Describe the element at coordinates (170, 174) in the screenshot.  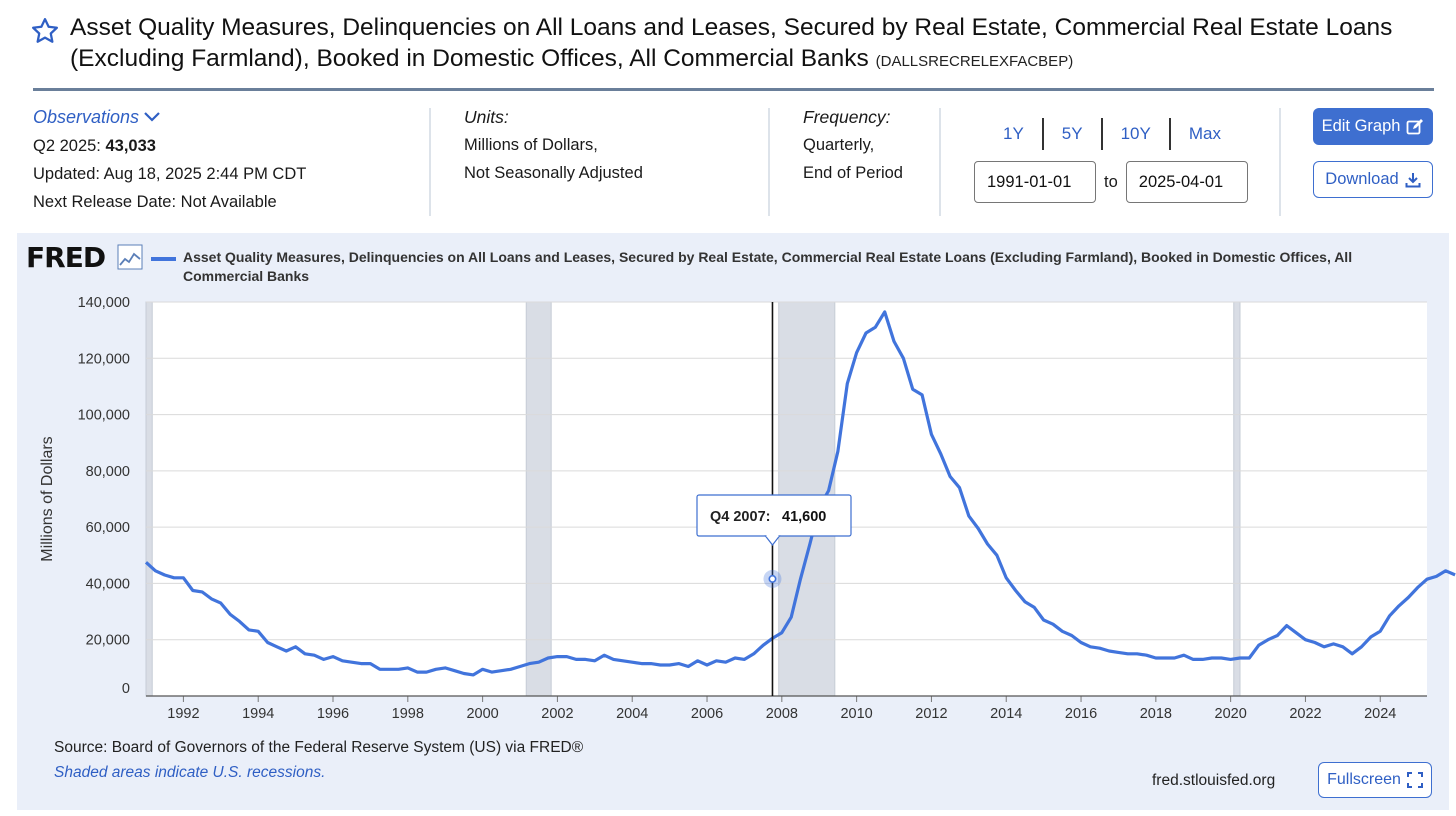
I see `updated-text: Updated: Aug 18, 2025 2:44 PM CDT` at that location.